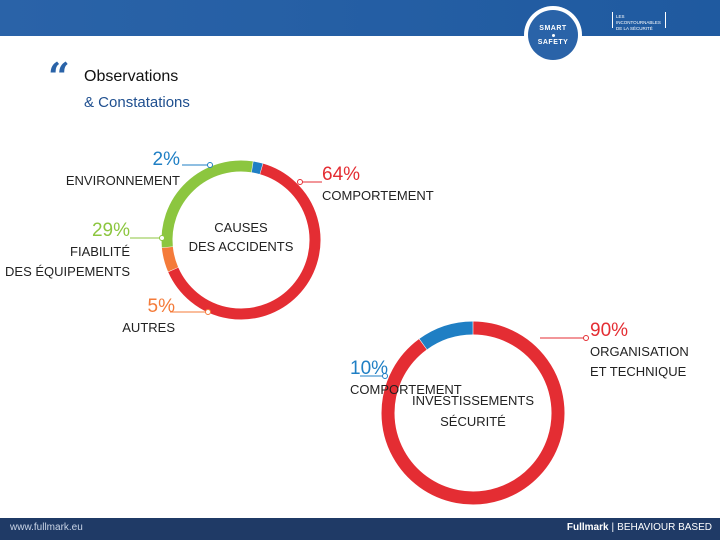 This screenshot has width=720, height=540. Describe the element at coordinates (111, 230) in the screenshot. I see `slice-percent-label: 29%` at that location.